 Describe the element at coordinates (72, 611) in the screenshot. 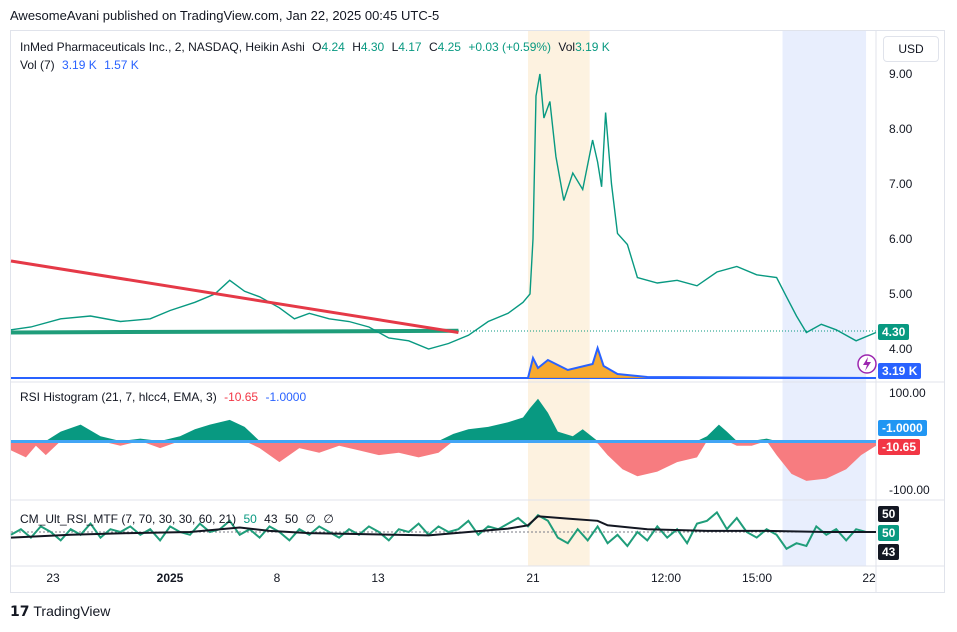

I see `brand-name: TradingView` at that location.